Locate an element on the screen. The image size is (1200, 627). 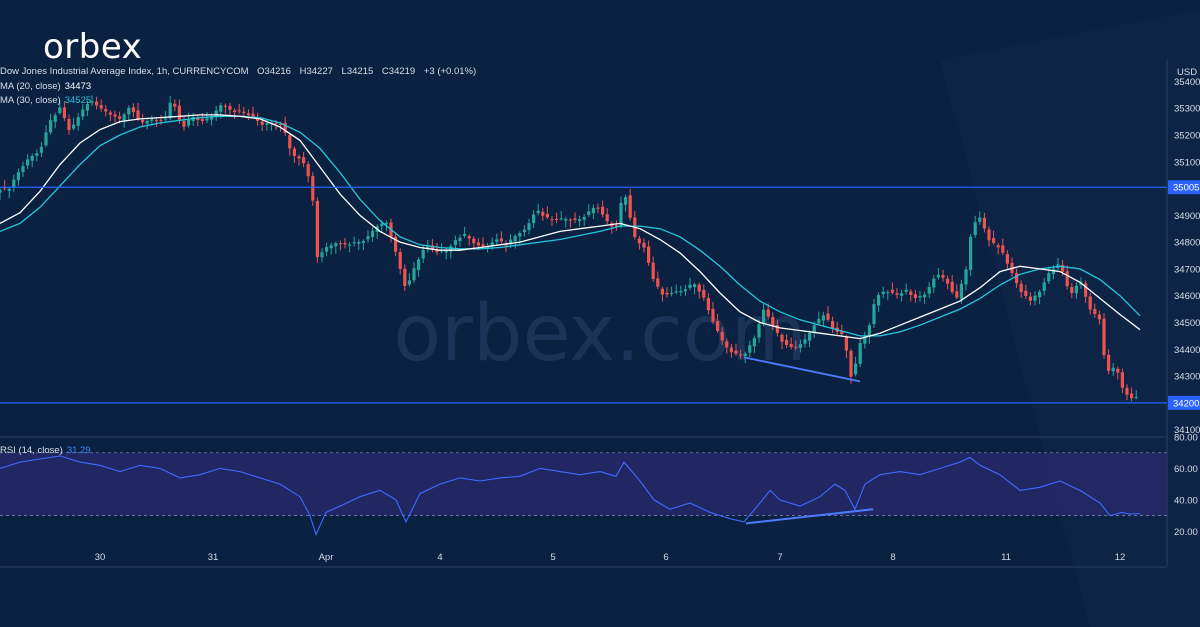
rsi-tick-label: 20.00 is located at coordinates (1186, 532).